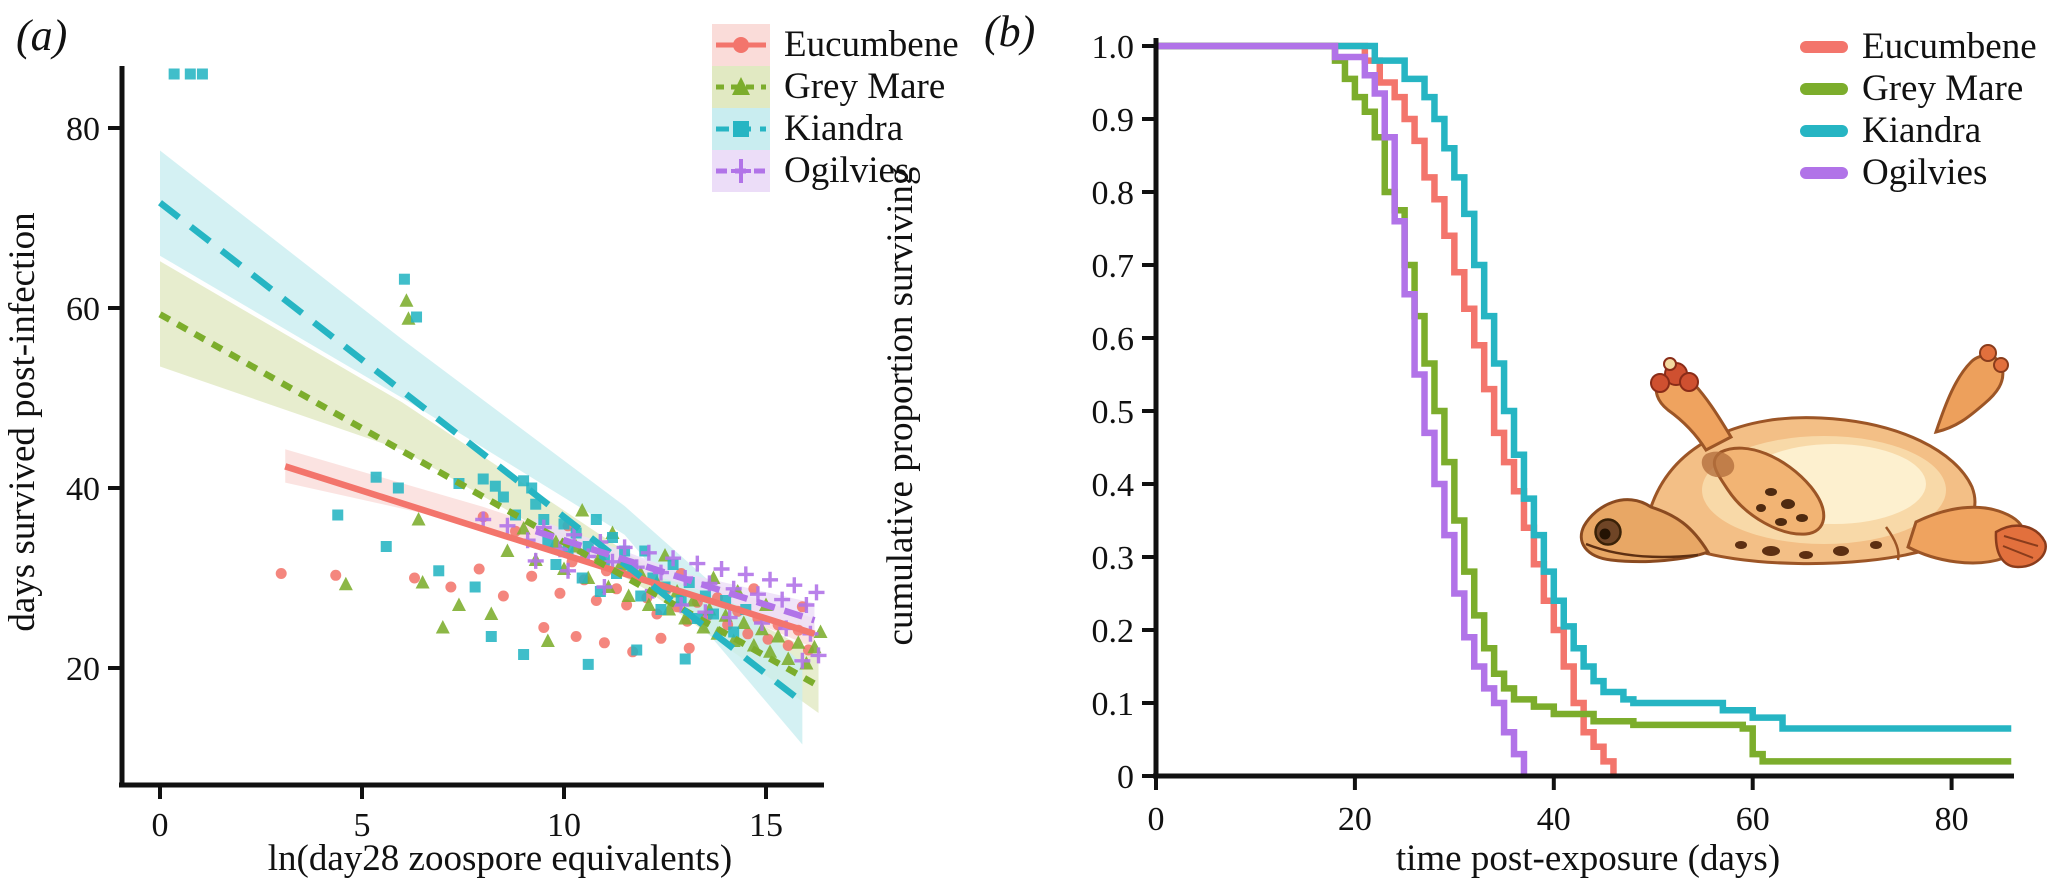 The height and width of the screenshot is (888, 2055). I want to click on ogilvies-regression-line, so click(675, 576).